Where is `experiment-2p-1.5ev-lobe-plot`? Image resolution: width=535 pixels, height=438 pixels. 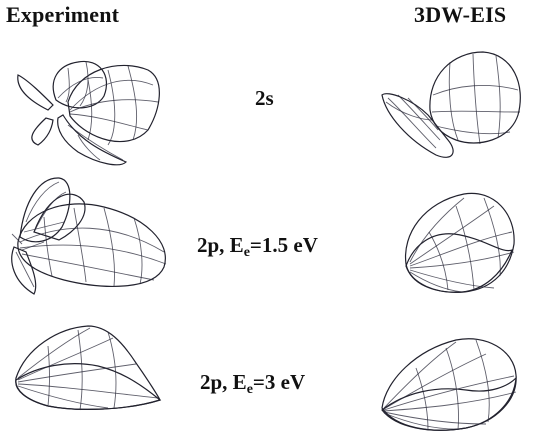 experiment-2p-1.5ev-lobe-plot is located at coordinates (89, 236).